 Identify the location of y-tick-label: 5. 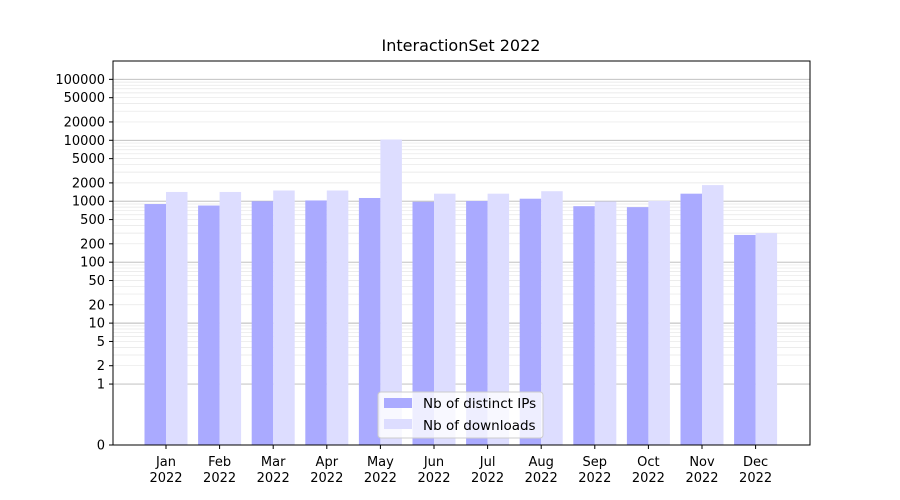
(101, 342).